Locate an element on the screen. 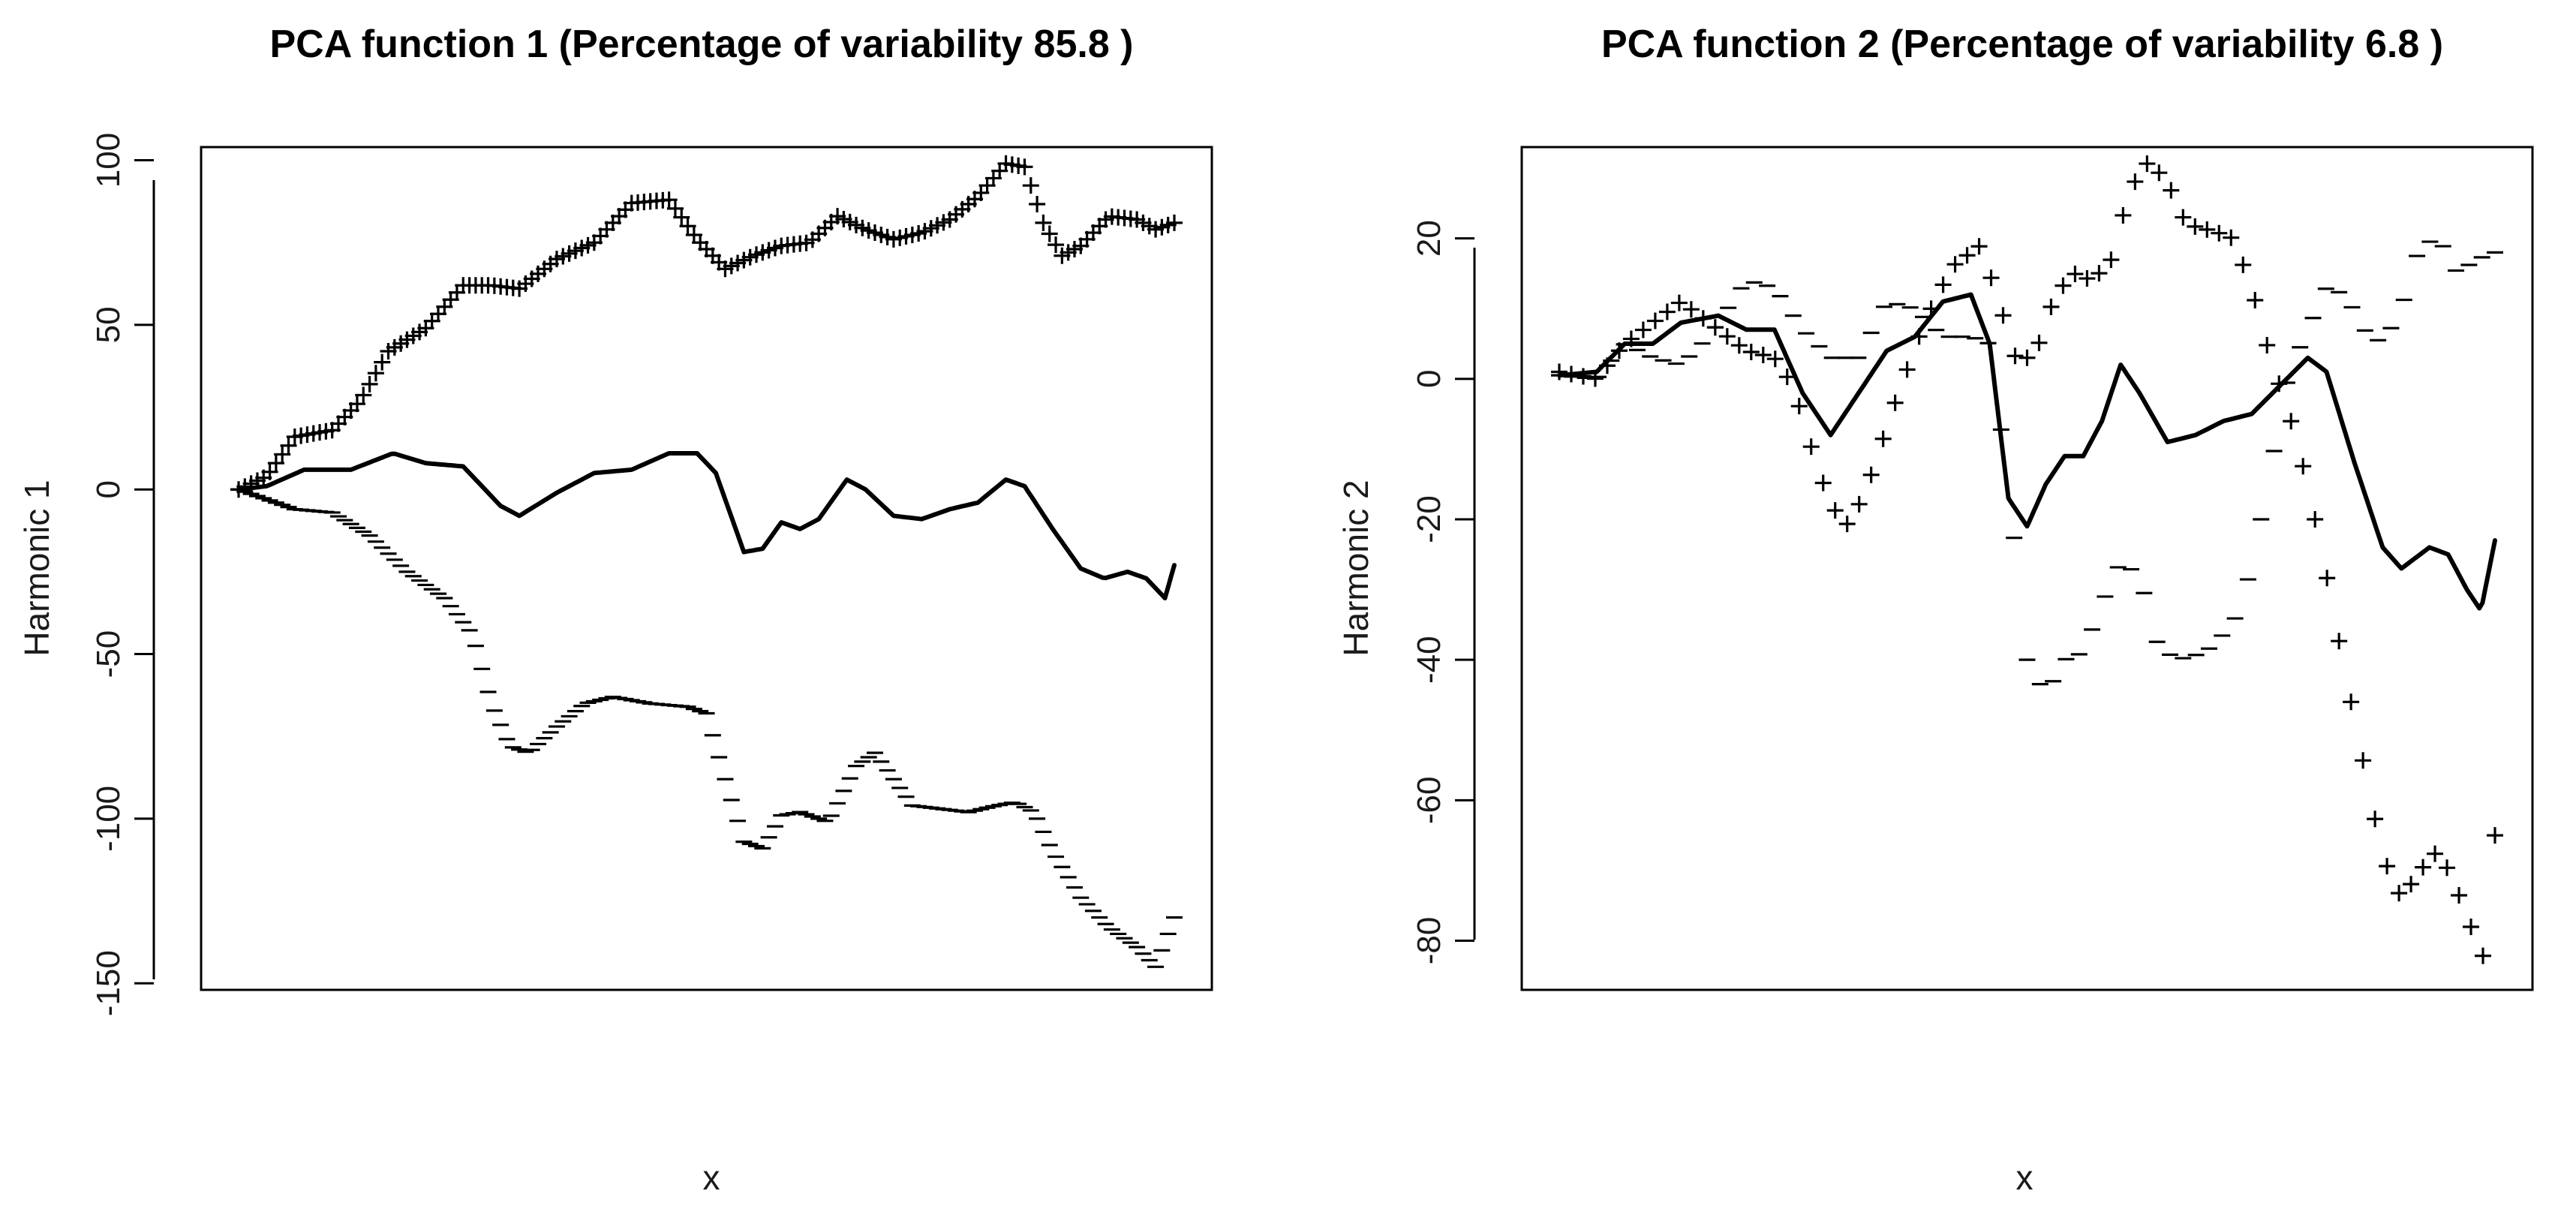 This screenshot has height=1206, width=2576. y-tick-label: -80 is located at coordinates (1429, 941).